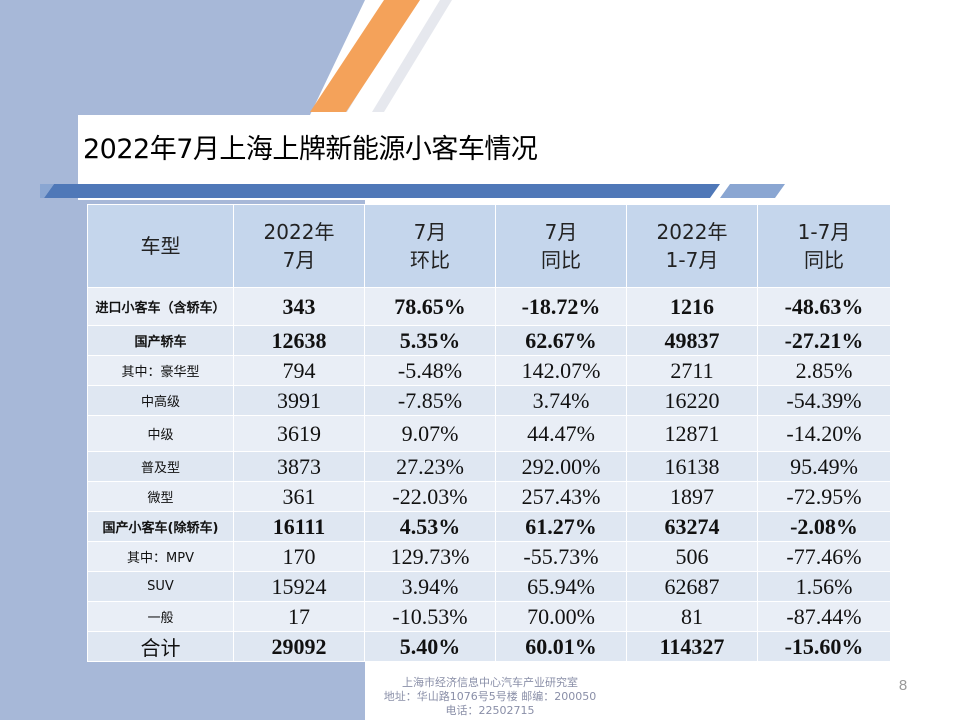 The image size is (960, 724). Describe the element at coordinates (692, 400) in the screenshot. I see `cell-ytd: 16220` at that location.